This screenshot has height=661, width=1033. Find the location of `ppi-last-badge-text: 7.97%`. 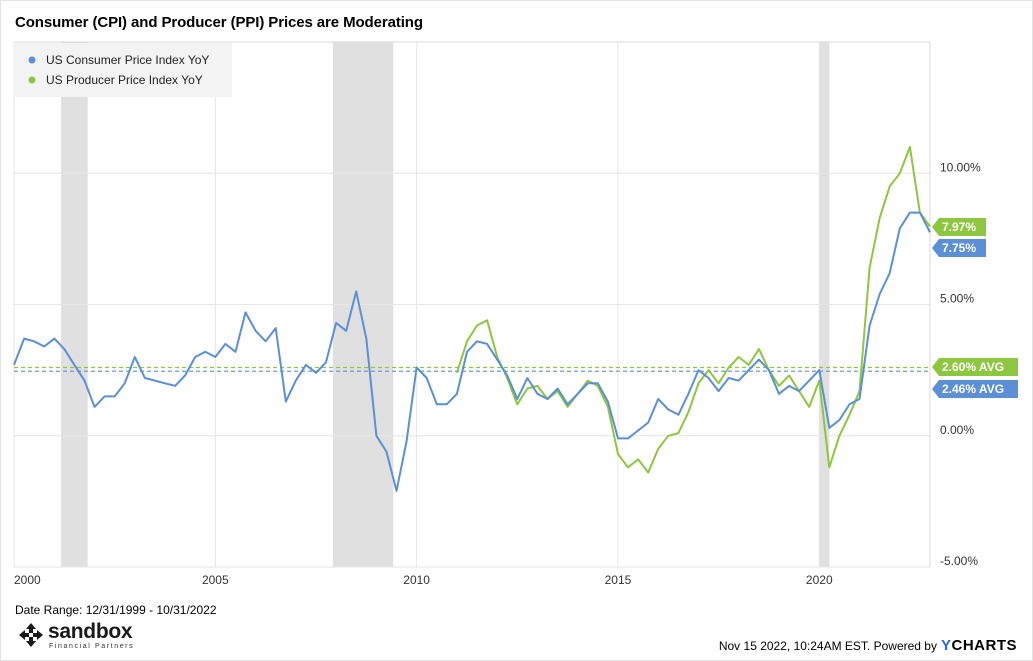

ppi-last-badge-text: 7.97% is located at coordinates (959, 227).